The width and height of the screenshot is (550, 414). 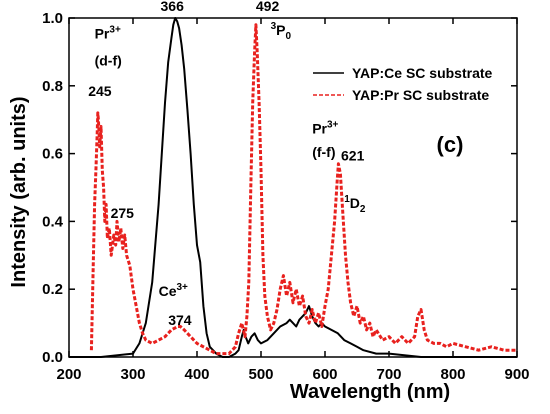 What do you see at coordinates (353, 155) in the screenshot?
I see `annotation-label: 621` at bounding box center [353, 155].